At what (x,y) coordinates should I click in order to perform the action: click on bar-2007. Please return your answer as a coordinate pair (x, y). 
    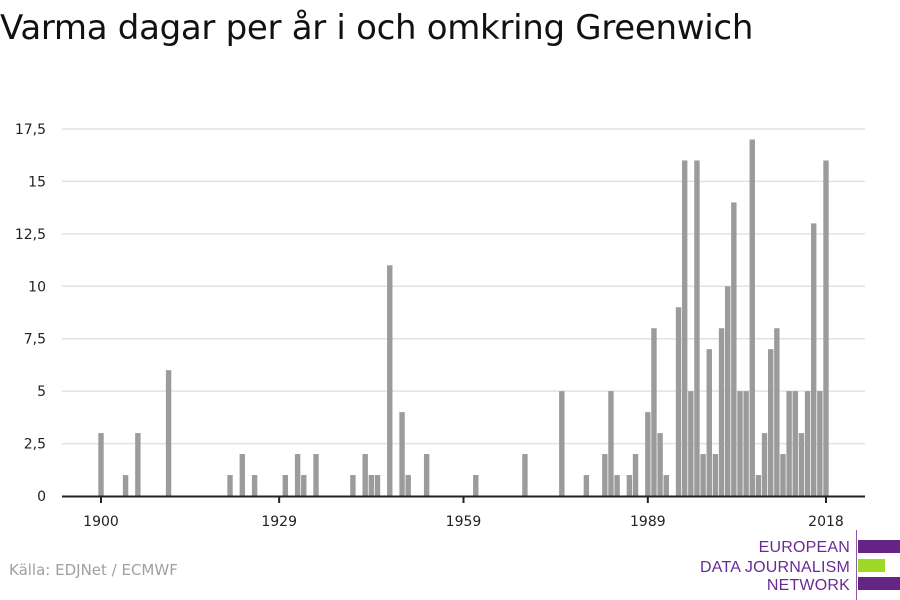
    Looking at the image, I should click on (758, 485).